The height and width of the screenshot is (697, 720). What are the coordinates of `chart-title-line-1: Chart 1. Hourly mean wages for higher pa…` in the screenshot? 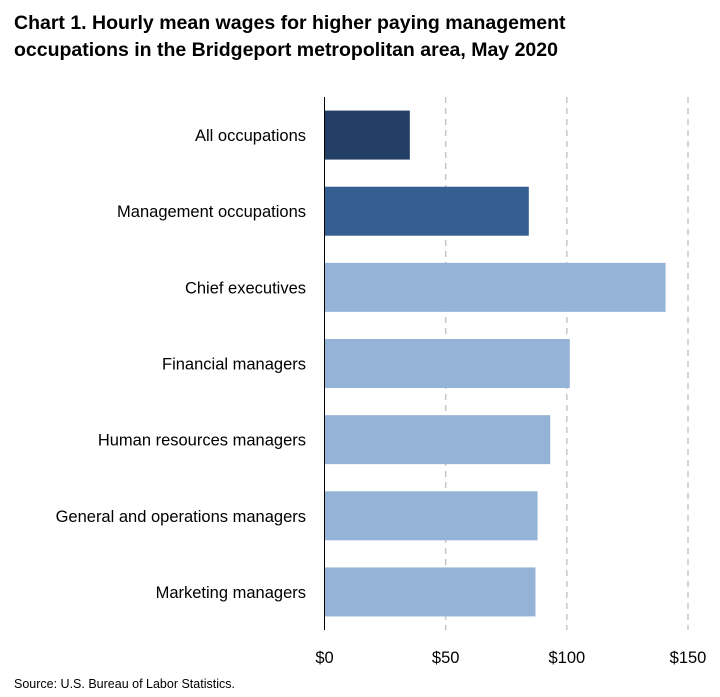 It's located at (290, 23).